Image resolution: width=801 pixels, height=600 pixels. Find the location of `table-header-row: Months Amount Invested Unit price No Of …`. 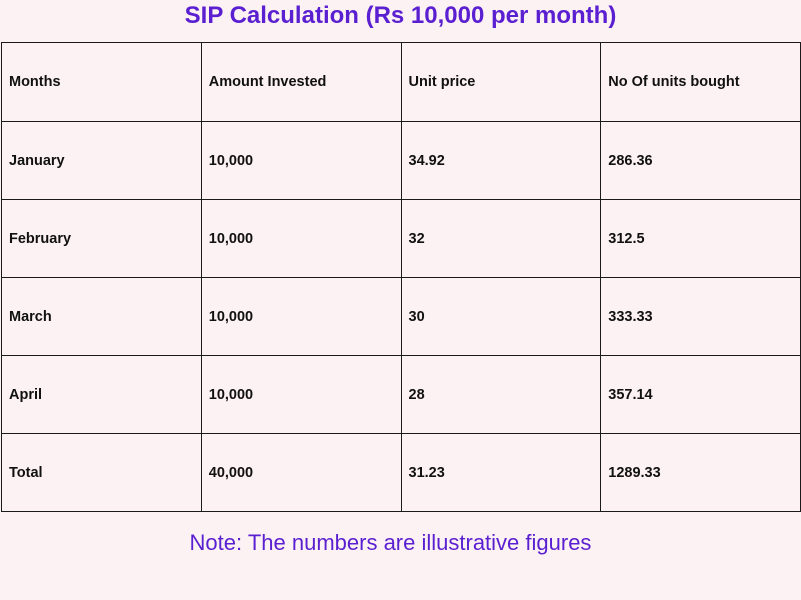

table-header-row: Months Amount Invested Unit price No Of … is located at coordinates (401, 82).